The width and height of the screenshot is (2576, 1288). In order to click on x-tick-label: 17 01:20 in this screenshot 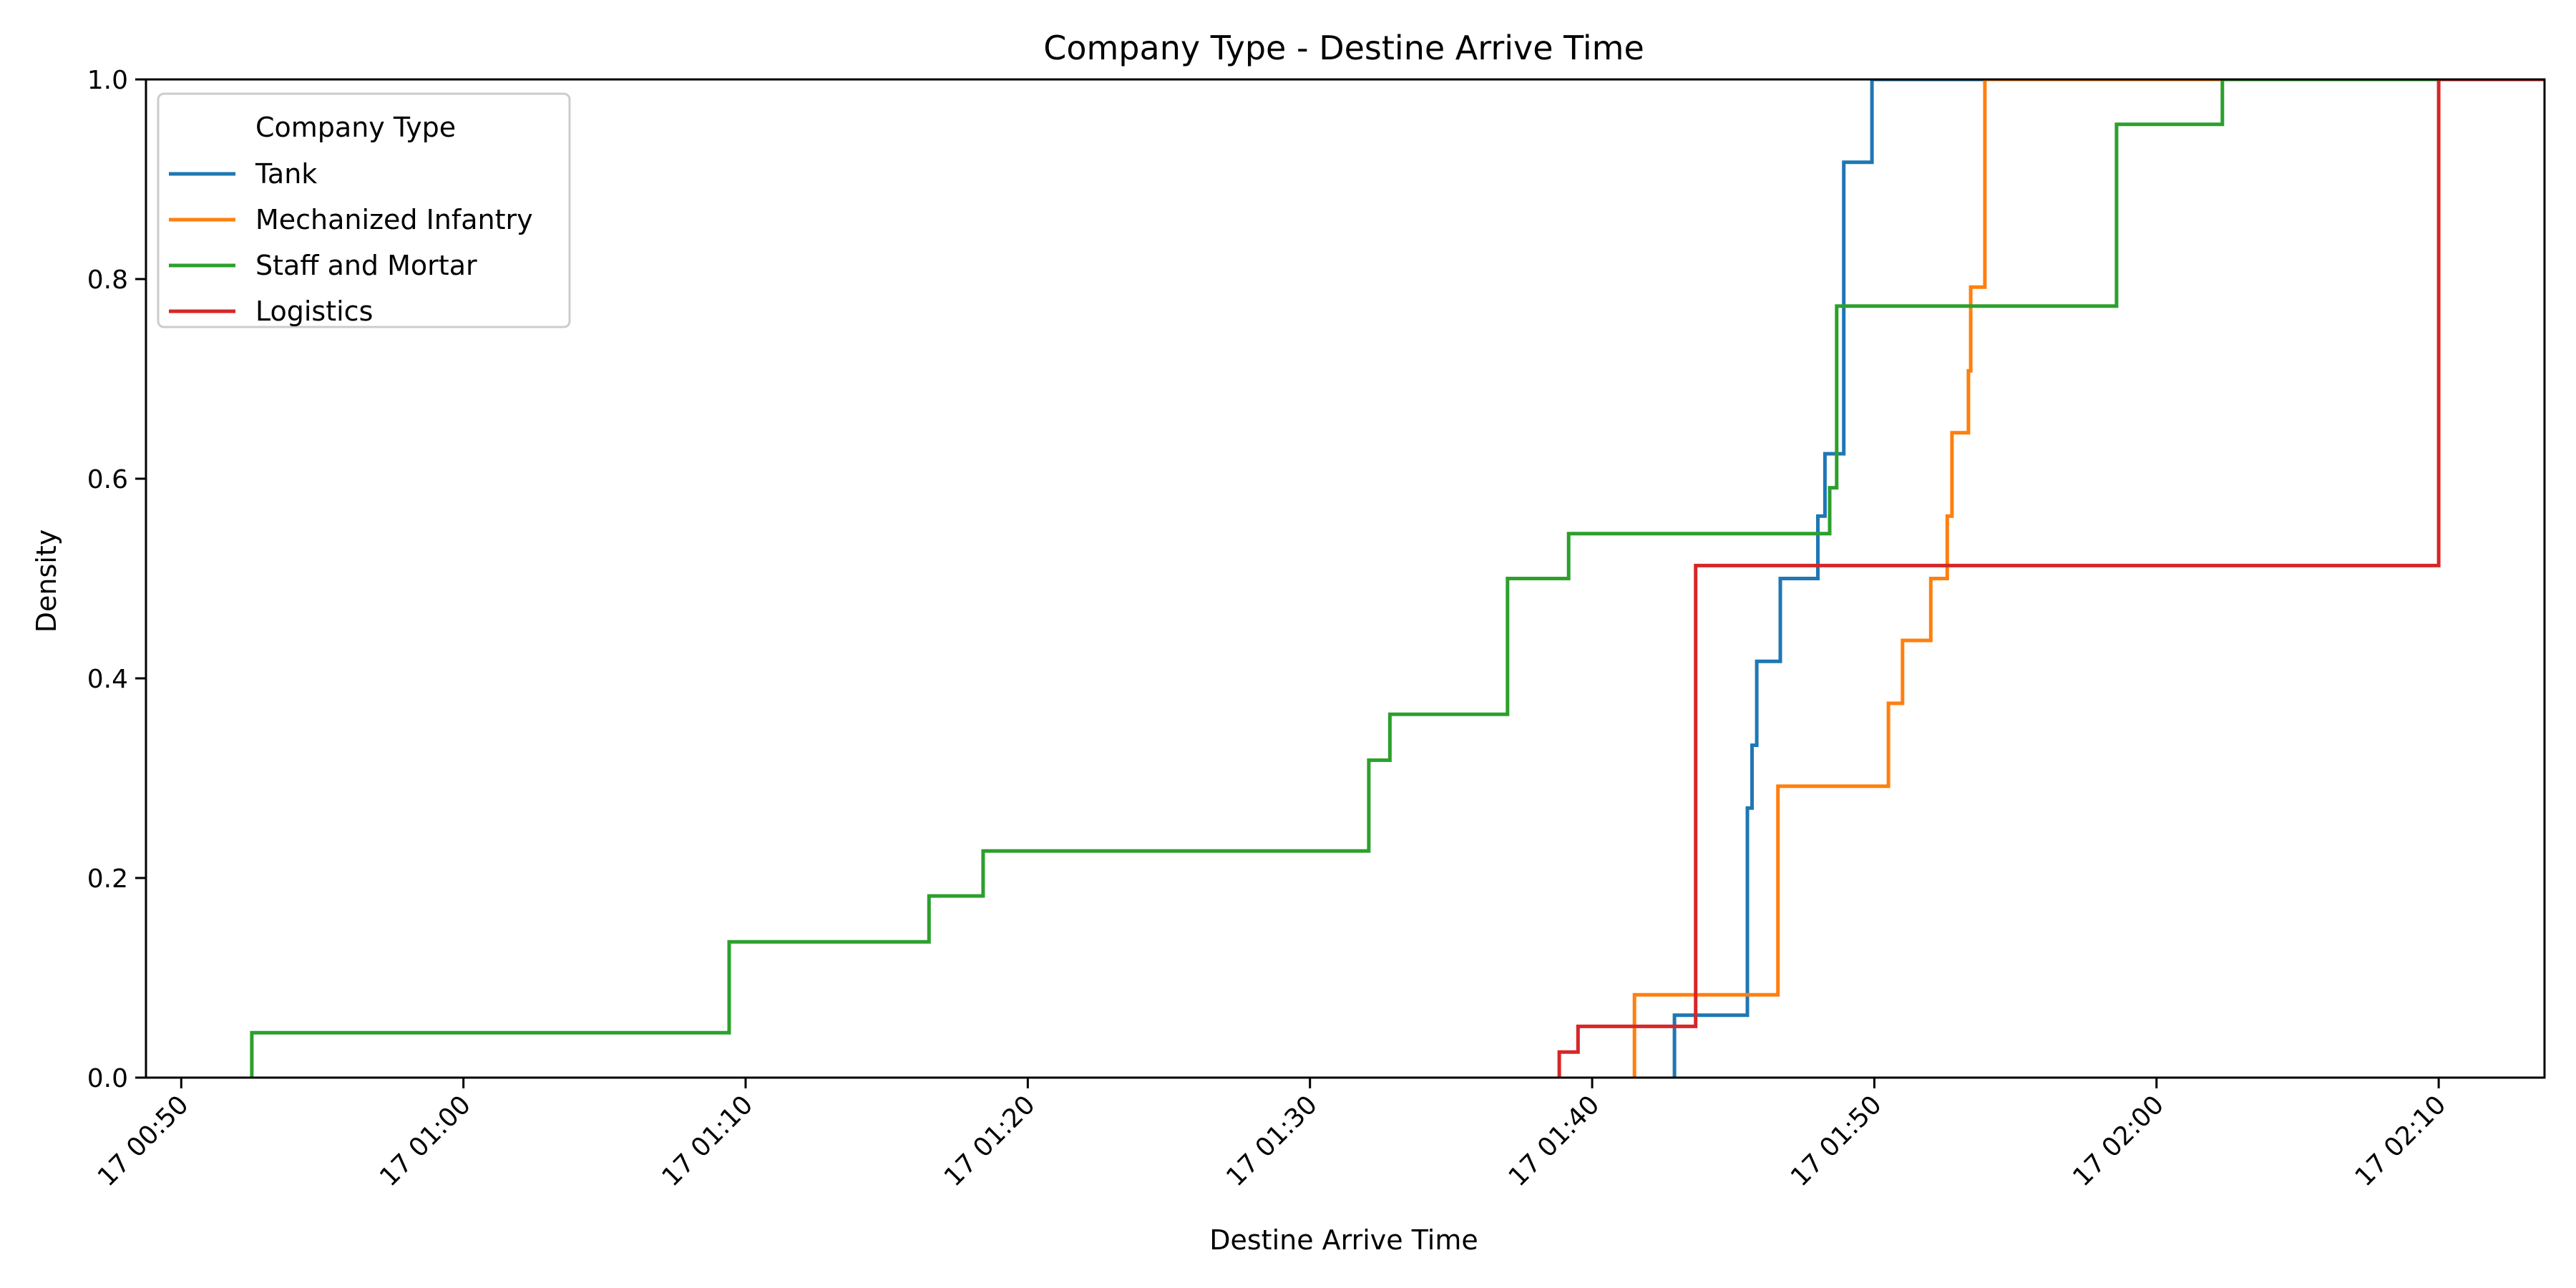, I will do `click(990, 1141)`.